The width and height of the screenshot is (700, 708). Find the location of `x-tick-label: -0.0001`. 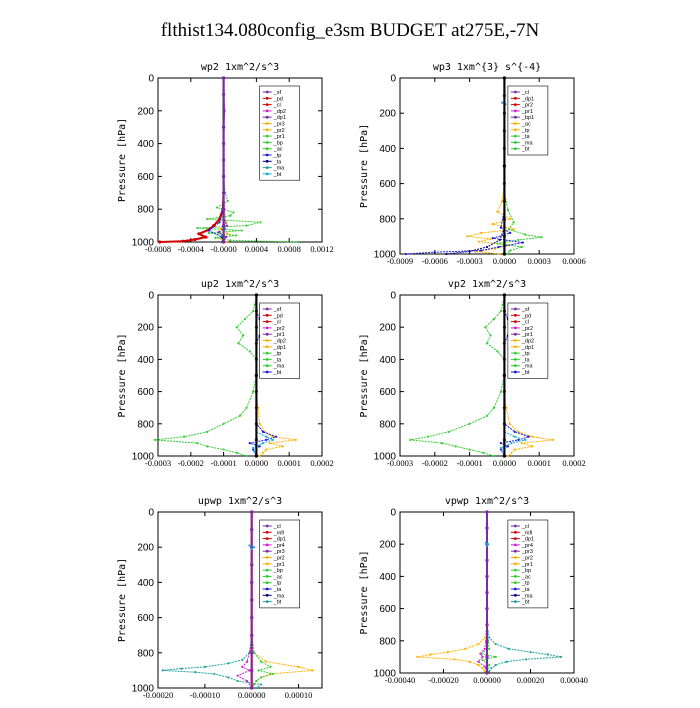

x-tick-label: -0.0001 is located at coordinates (469, 463).